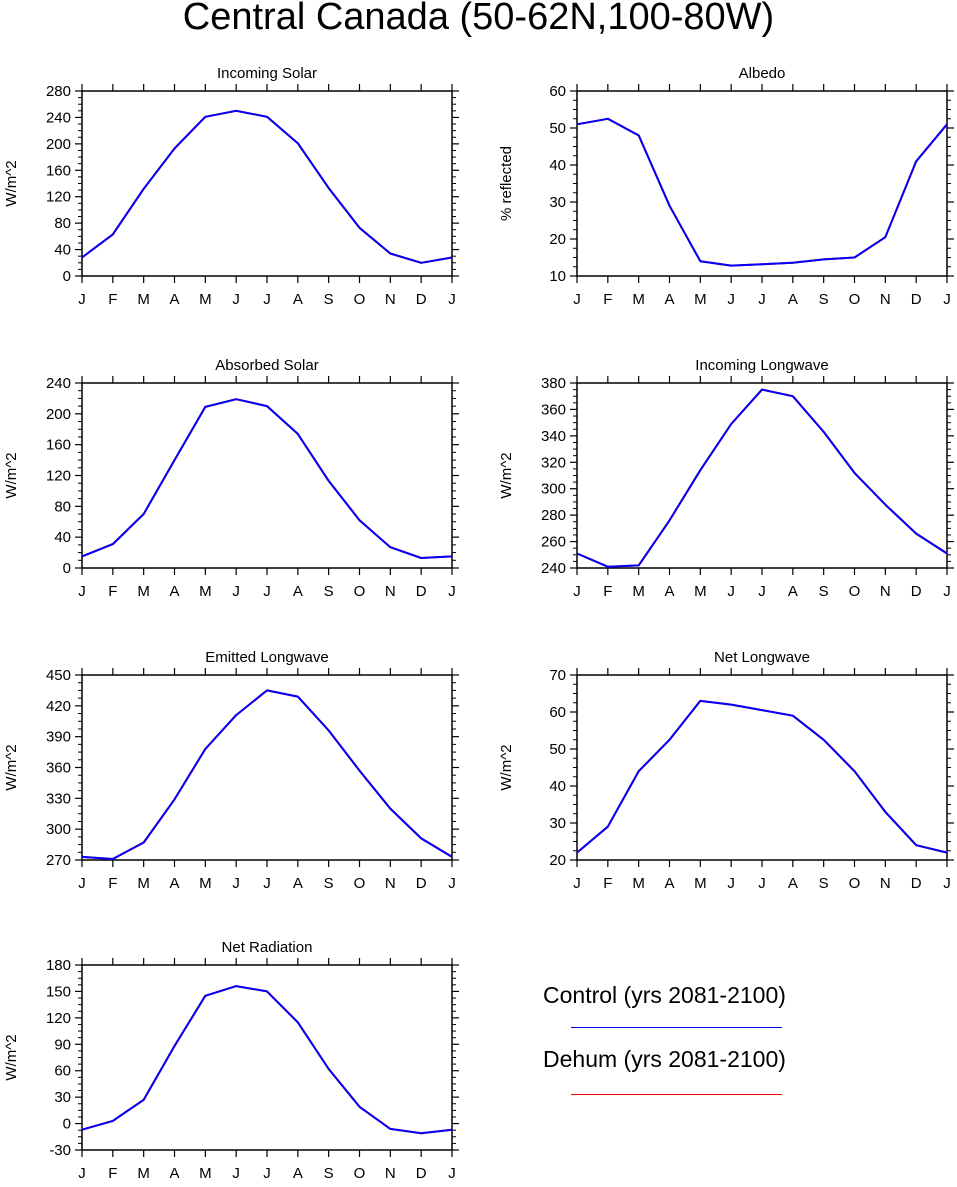  Describe the element at coordinates (553, 542) in the screenshot. I see `y-tick-label: 260` at that location.